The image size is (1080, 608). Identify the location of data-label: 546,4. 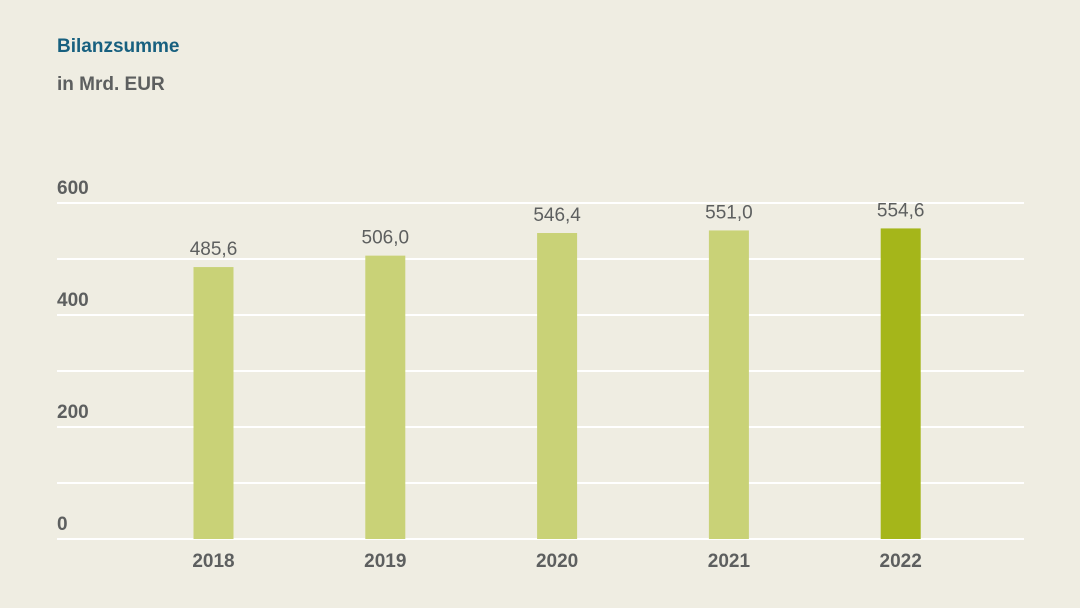
(557, 215).